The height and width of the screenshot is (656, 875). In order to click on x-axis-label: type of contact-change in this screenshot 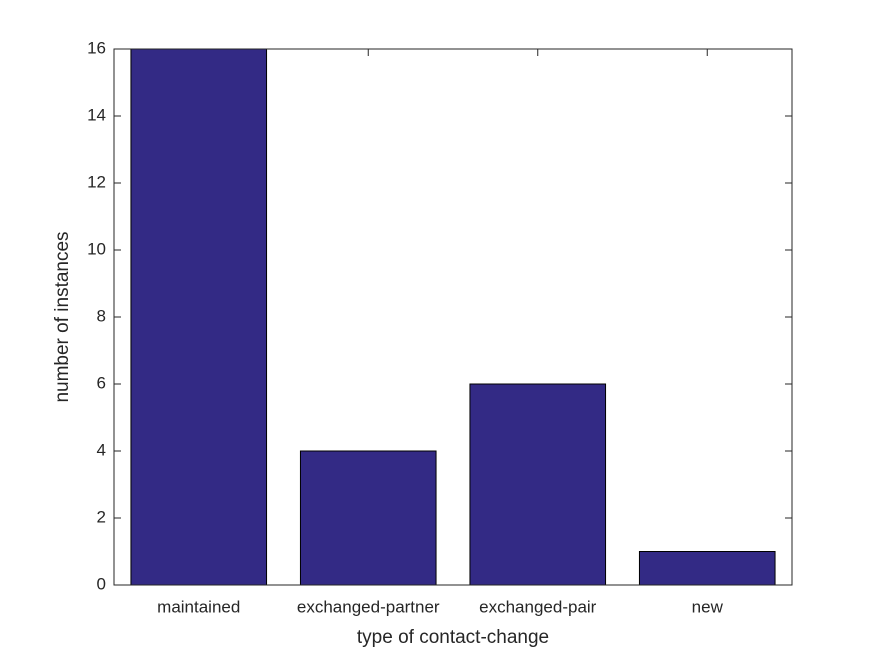, I will do `click(453, 637)`.